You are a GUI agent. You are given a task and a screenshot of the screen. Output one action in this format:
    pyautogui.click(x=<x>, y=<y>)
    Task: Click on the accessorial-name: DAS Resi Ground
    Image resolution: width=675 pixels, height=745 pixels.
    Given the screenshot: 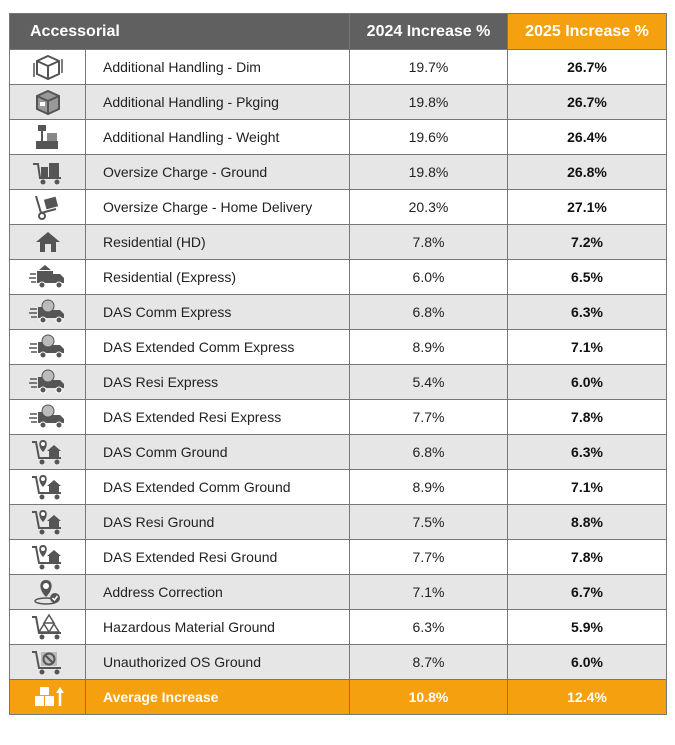 What is the action you would take?
    pyautogui.click(x=217, y=522)
    